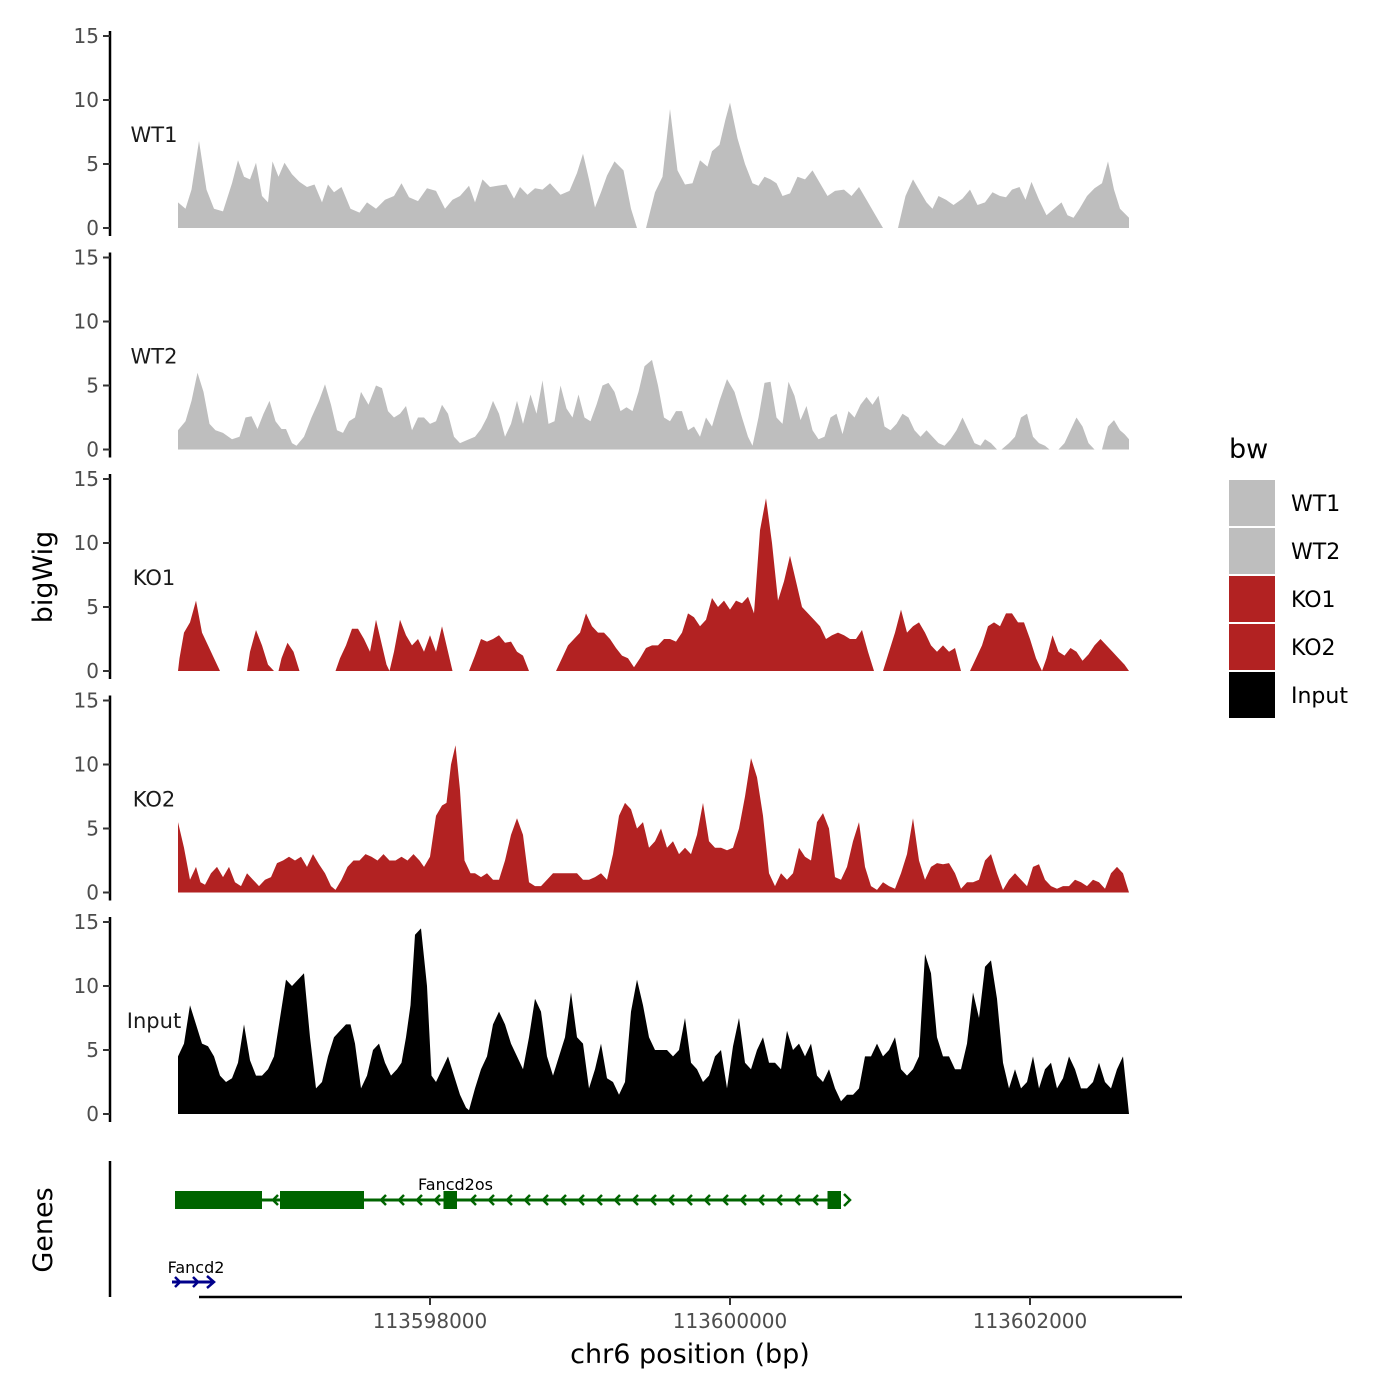 The image size is (1400, 1400). What do you see at coordinates (1252, 647) in the screenshot?
I see `legend-key-ko2` at bounding box center [1252, 647].